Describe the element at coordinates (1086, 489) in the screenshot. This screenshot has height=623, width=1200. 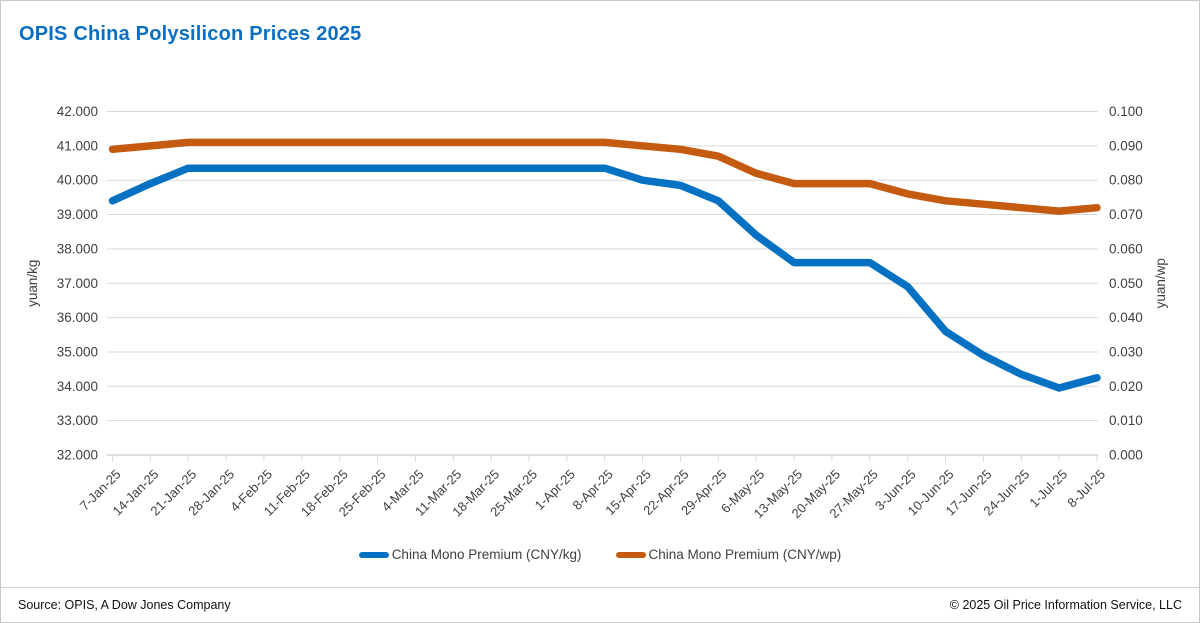
I see `svg-text: 8-Jul-25` at that location.